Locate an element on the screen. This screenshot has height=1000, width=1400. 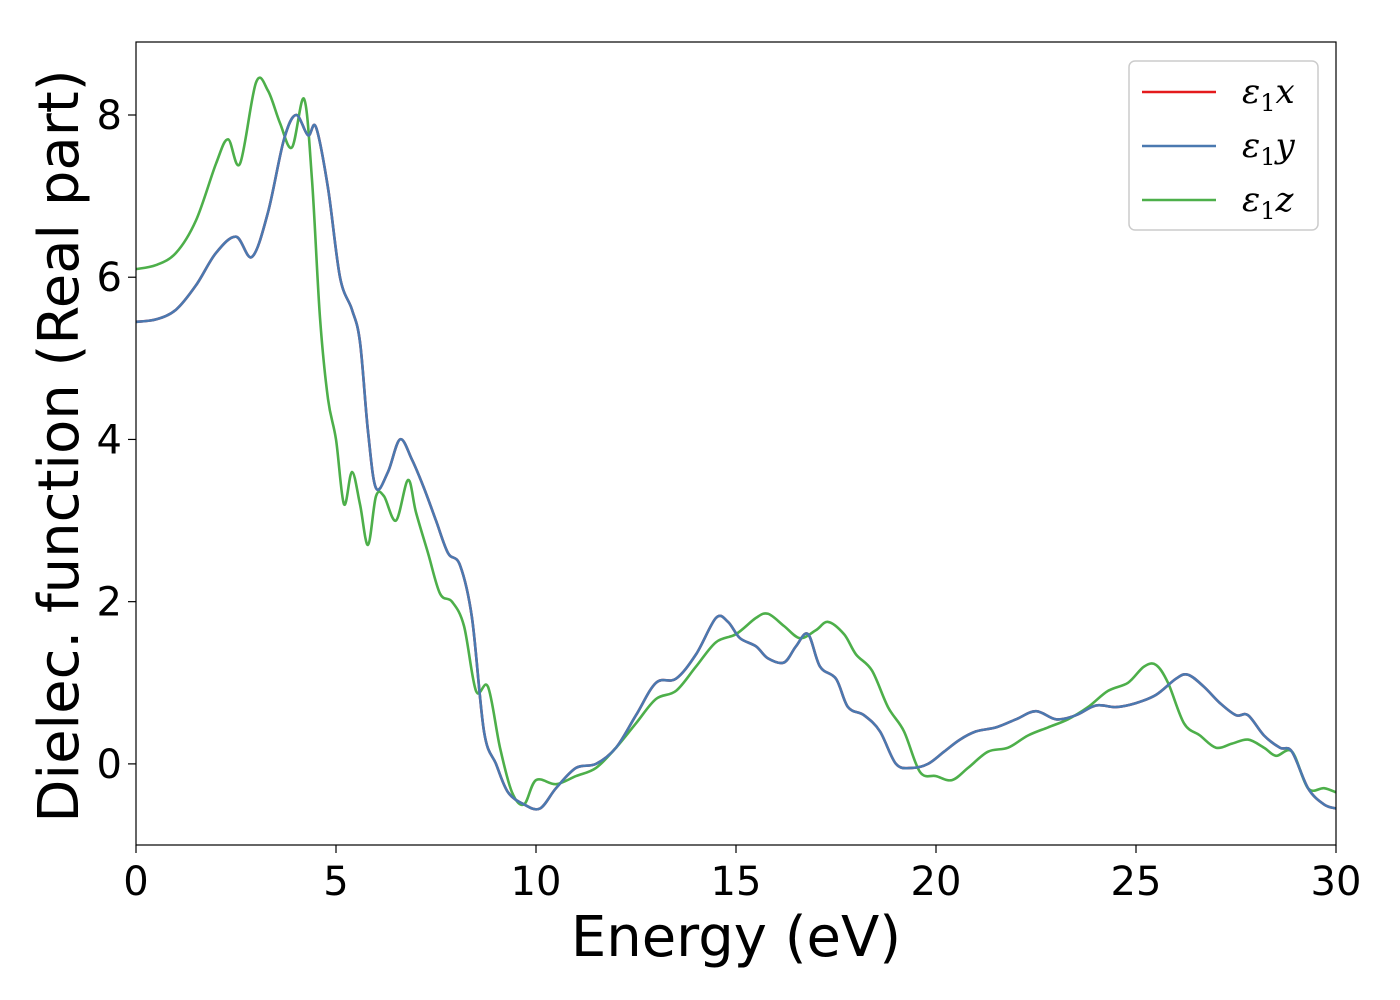
x-tick-label: 30 is located at coordinates (1336, 882).